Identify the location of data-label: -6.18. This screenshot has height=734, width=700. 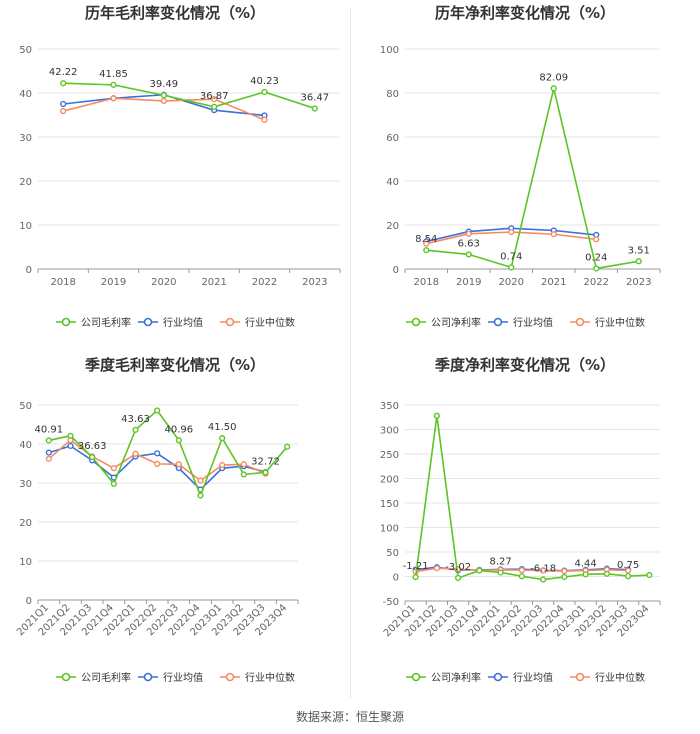
(543, 569).